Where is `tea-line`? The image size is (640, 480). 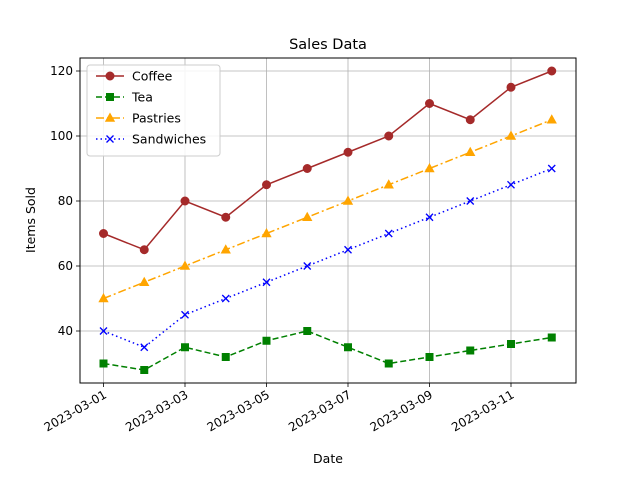
tea-line is located at coordinates (327, 350).